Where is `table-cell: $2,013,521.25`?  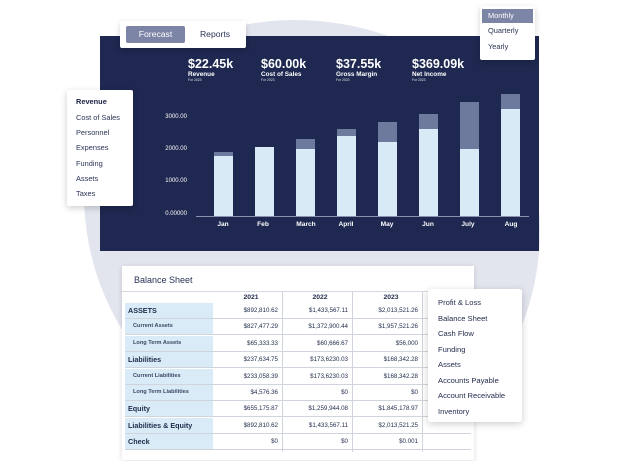
table-cell: $2,013,521.25 is located at coordinates (398, 425).